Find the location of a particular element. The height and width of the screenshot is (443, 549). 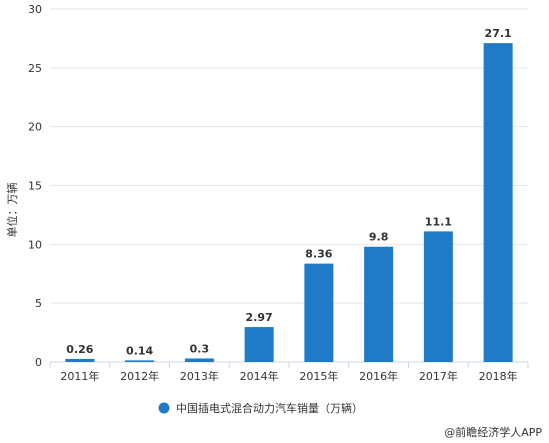

y-tick-label: 5 is located at coordinates (38, 303).